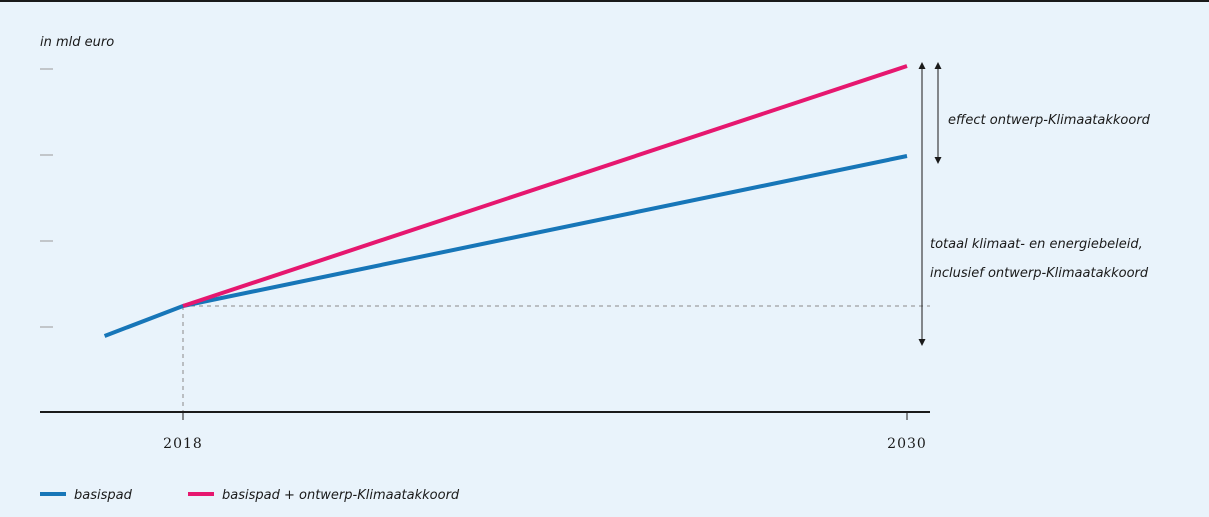 Image resolution: width=1209 pixels, height=517 pixels. What do you see at coordinates (1049, 120) in the screenshot?
I see `annotation-effect: effect ontwerp-Klimaatakkoord` at bounding box center [1049, 120].